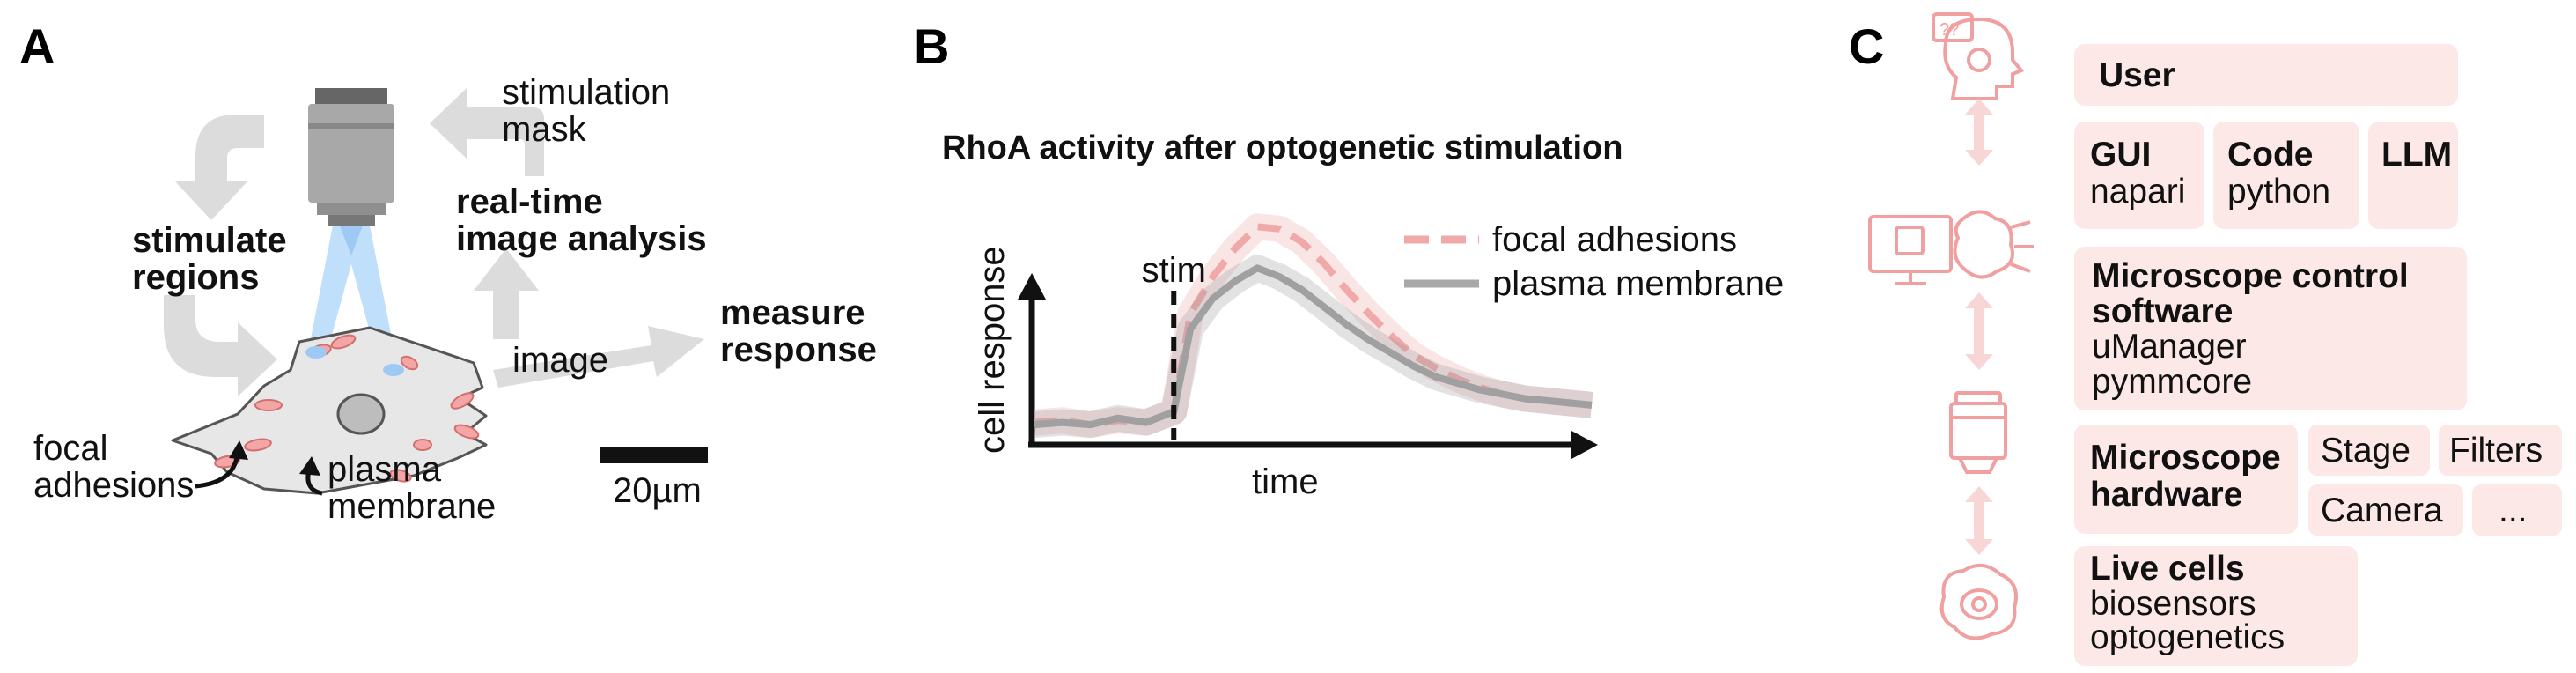  Describe the element at coordinates (2366, 451) in the screenshot. I see `stage-label: Stage` at that location.